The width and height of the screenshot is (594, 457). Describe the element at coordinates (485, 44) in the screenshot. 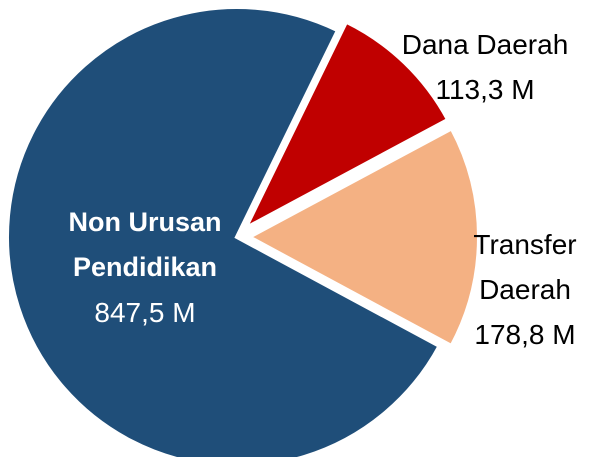

I see `slice-label: Dana Daerah` at that location.